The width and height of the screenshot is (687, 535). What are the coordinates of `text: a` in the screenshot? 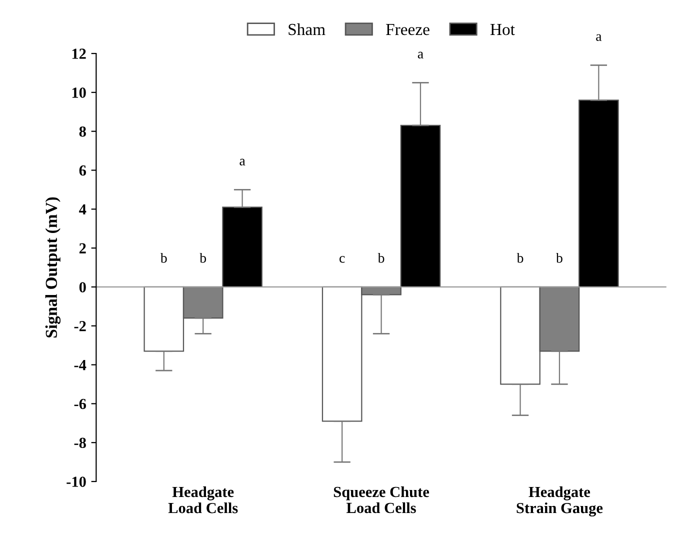 It's located at (599, 37).